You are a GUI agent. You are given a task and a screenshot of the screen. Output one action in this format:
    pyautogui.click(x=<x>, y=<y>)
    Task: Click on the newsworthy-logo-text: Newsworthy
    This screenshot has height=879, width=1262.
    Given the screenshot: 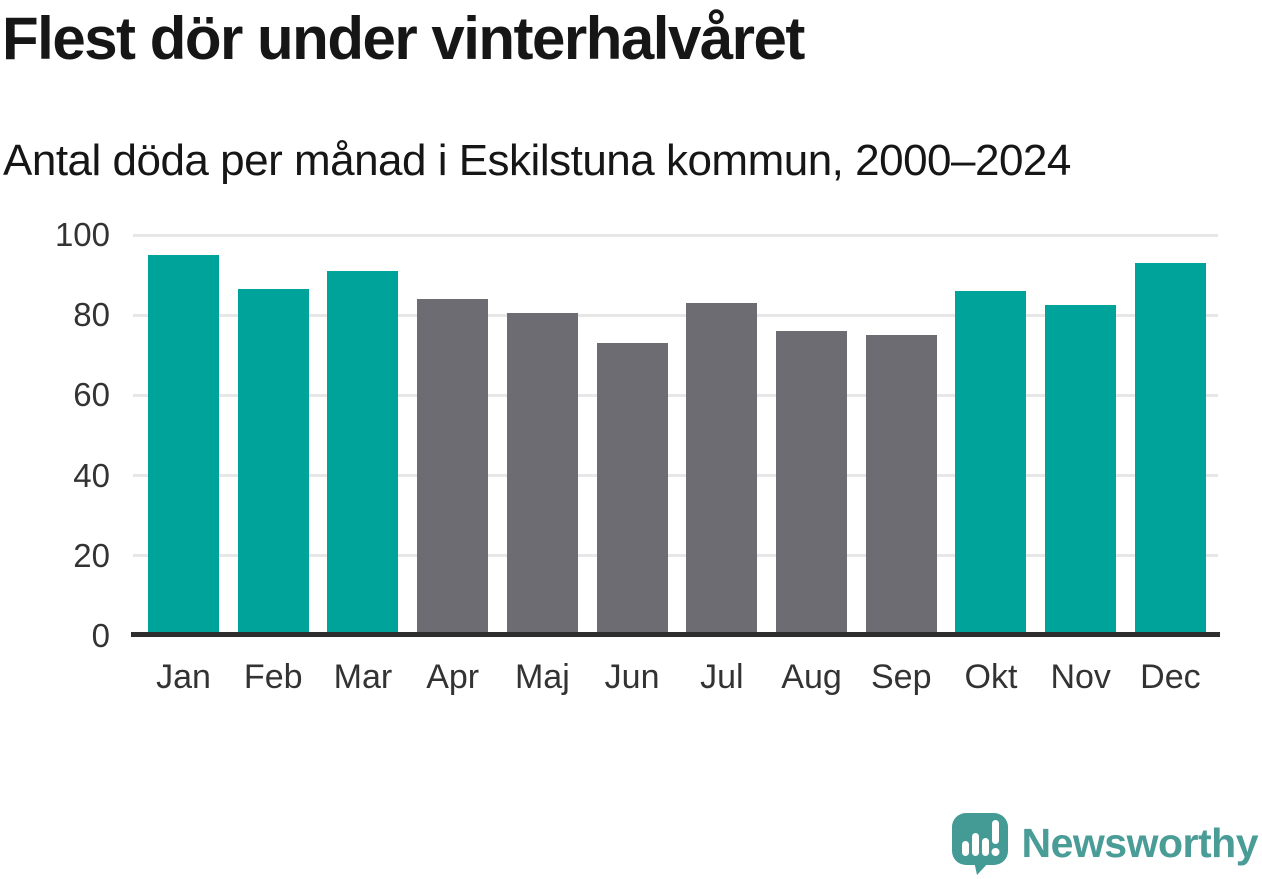 What is the action you would take?
    pyautogui.click(x=1140, y=842)
    